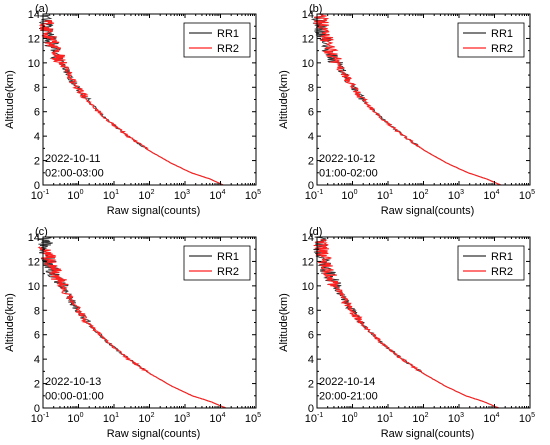 Image resolution: width=550 pixels, height=445 pixels. I want to click on annotation-date: 2022-10-11, so click(72, 159).